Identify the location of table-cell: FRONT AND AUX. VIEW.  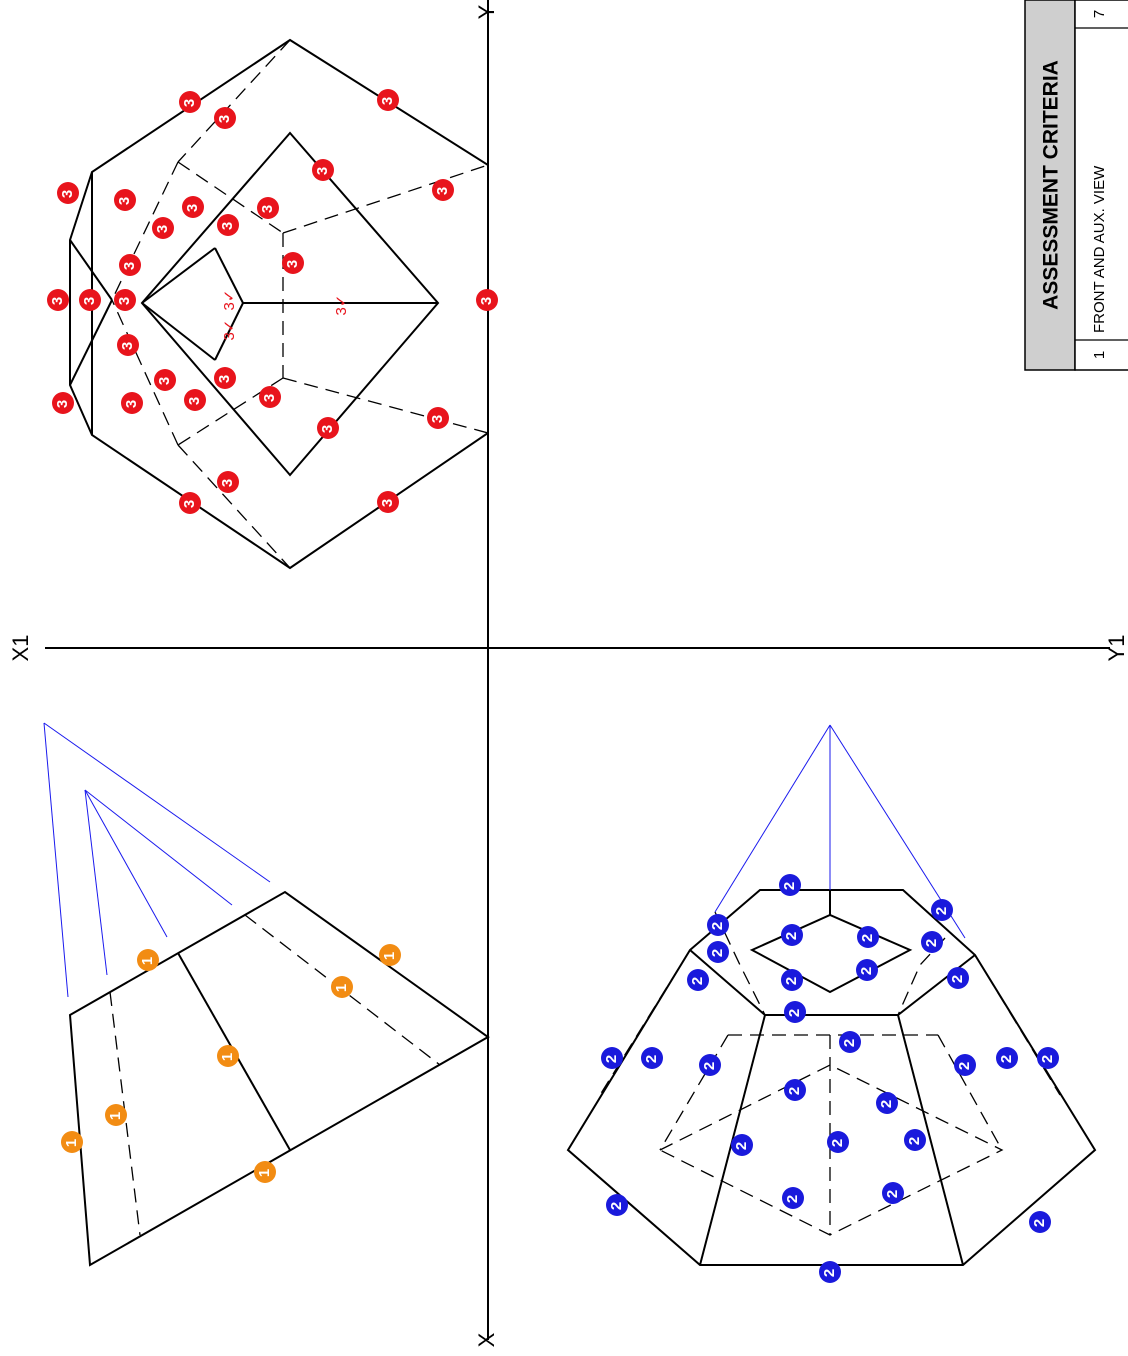
(1099, 249).